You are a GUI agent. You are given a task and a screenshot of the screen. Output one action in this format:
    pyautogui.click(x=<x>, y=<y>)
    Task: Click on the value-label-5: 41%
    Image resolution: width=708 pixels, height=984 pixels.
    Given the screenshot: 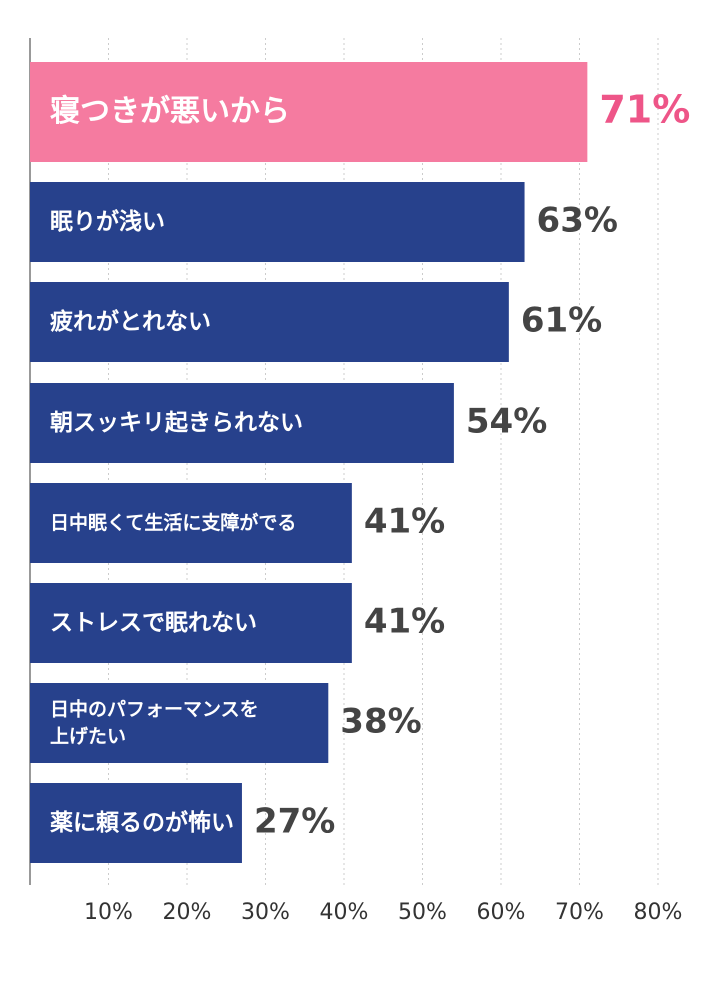 What is the action you would take?
    pyautogui.click(x=404, y=522)
    